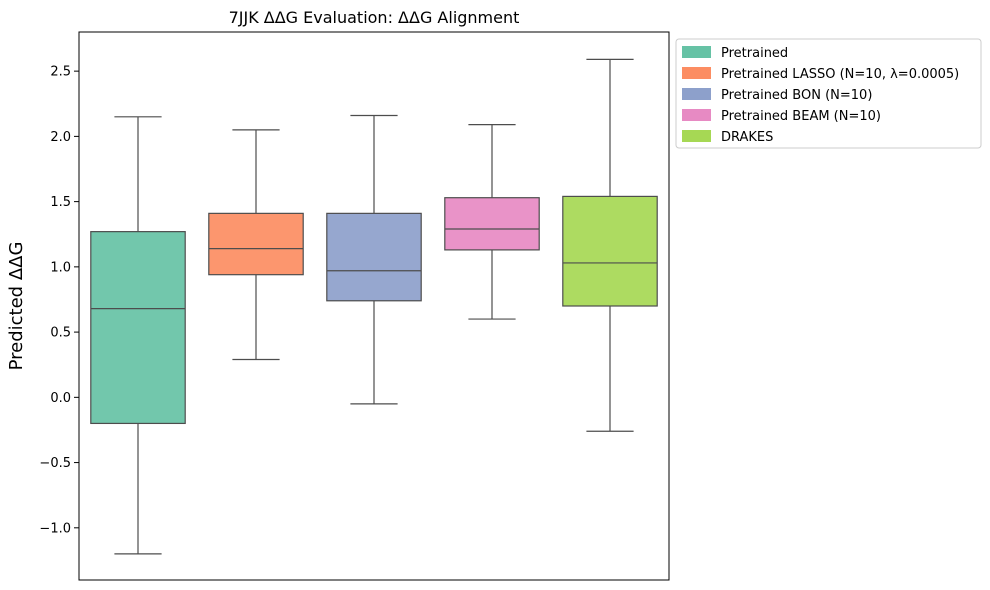 The width and height of the screenshot is (990, 590). Describe the element at coordinates (60, 333) in the screenshot. I see `y-tick-label: 0.5` at that location.